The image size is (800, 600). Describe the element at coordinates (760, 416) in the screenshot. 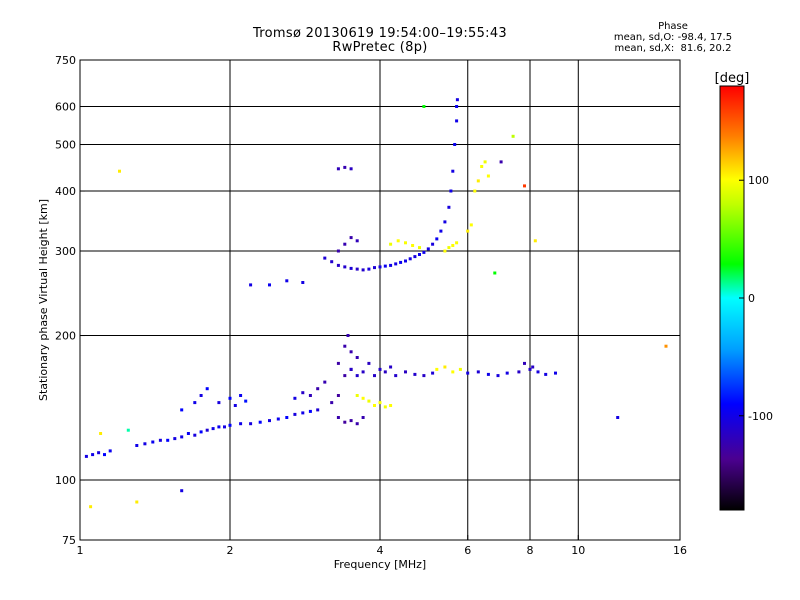

I see `colorbar-tick-label: -100` at that location.